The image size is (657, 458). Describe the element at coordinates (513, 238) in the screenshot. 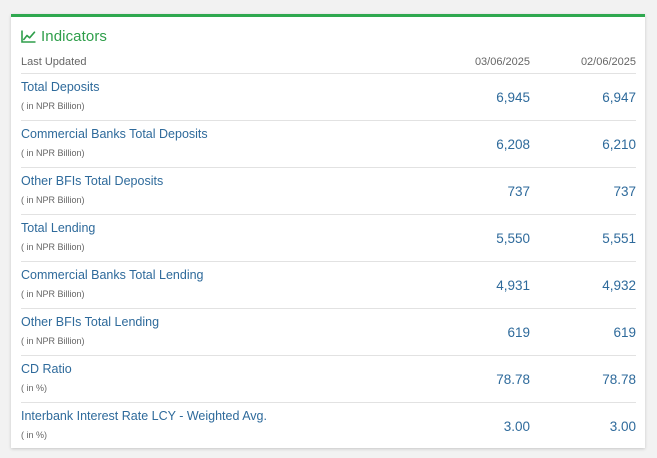

I see `indicator-value-current: 5,550` at that location.